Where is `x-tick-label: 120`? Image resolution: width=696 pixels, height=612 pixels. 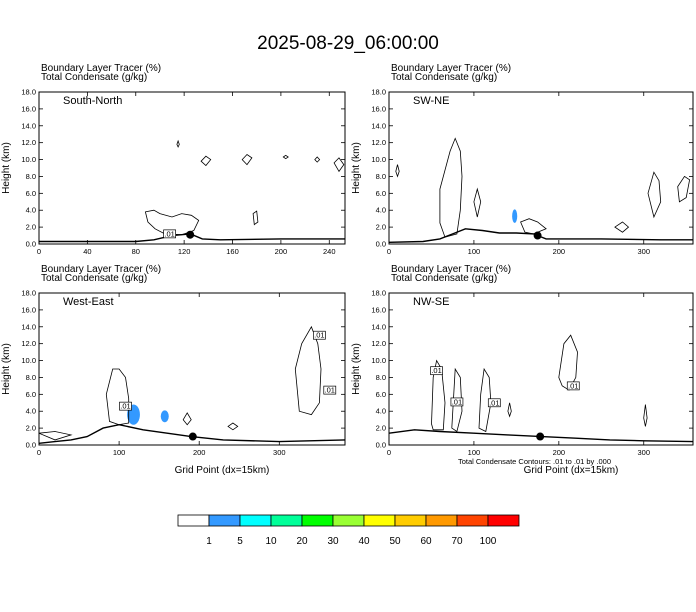 x-tick-label: 120 is located at coordinates (184, 251).